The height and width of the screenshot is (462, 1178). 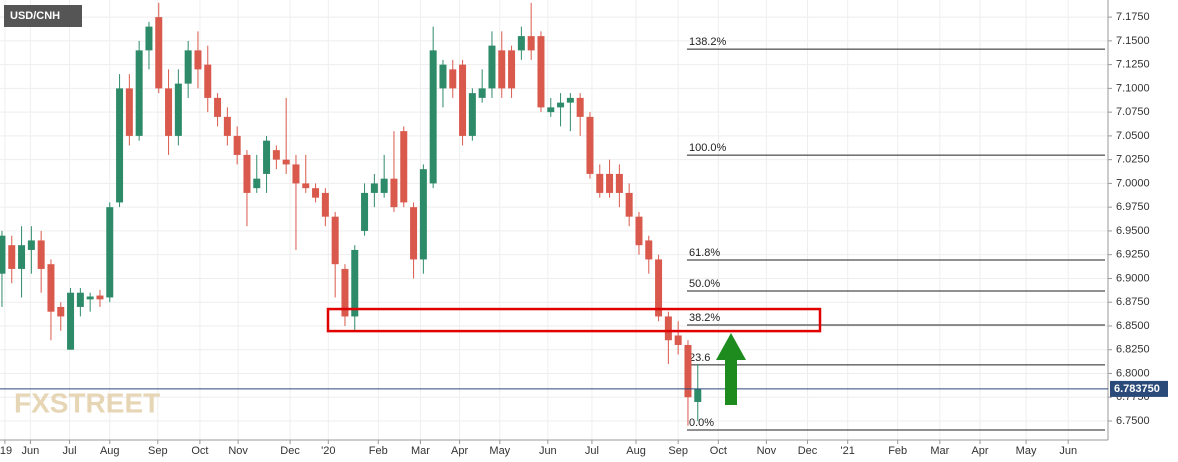 What do you see at coordinates (1133, 207) in the screenshot?
I see `y-tick-label: 6.9750` at bounding box center [1133, 207].